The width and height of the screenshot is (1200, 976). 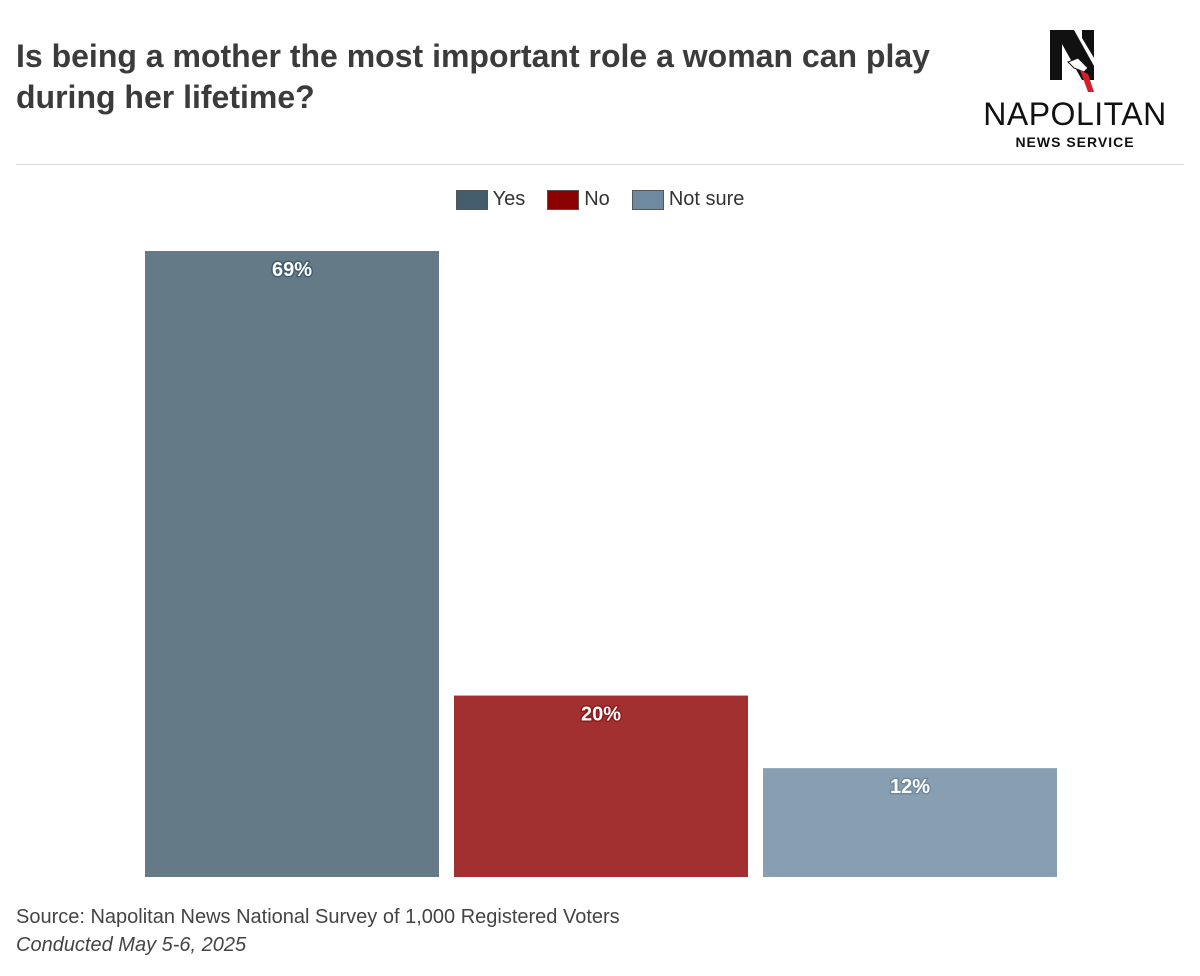 What do you see at coordinates (563, 199) in the screenshot?
I see `legend-swatch-no` at bounding box center [563, 199].